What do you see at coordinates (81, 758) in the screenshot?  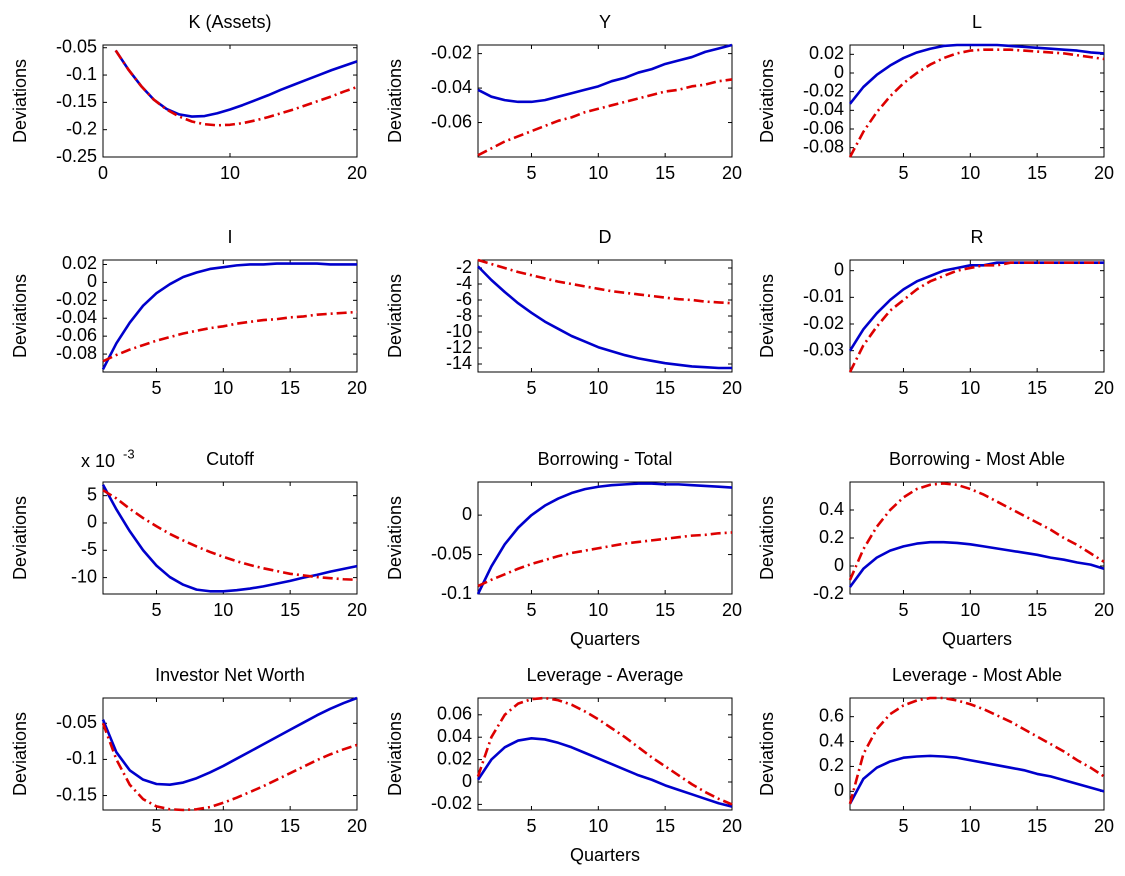 I see `y-tick-label: -0.1` at bounding box center [81, 758].